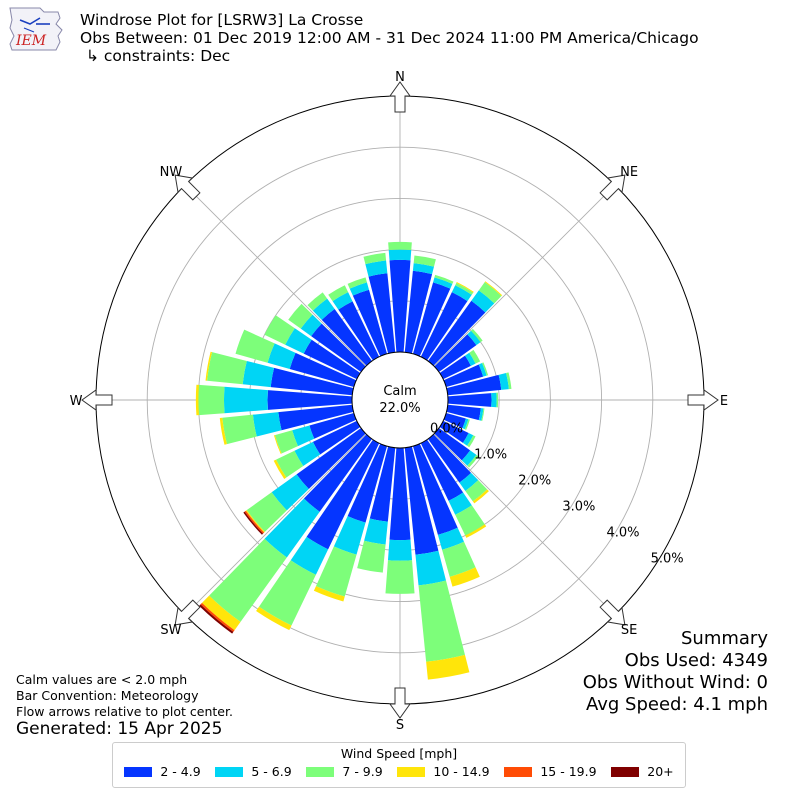  What do you see at coordinates (399, 753) in the screenshot?
I see `legend-title: Wind Speed [mph]` at bounding box center [399, 753].